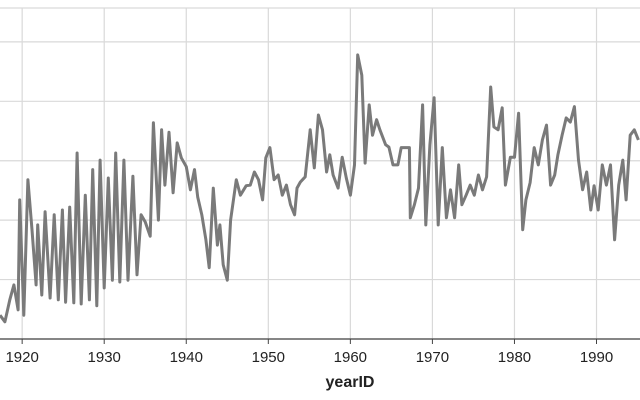  Describe the element at coordinates (268, 357) in the screenshot. I see `x-tick-label: 1950` at that location.